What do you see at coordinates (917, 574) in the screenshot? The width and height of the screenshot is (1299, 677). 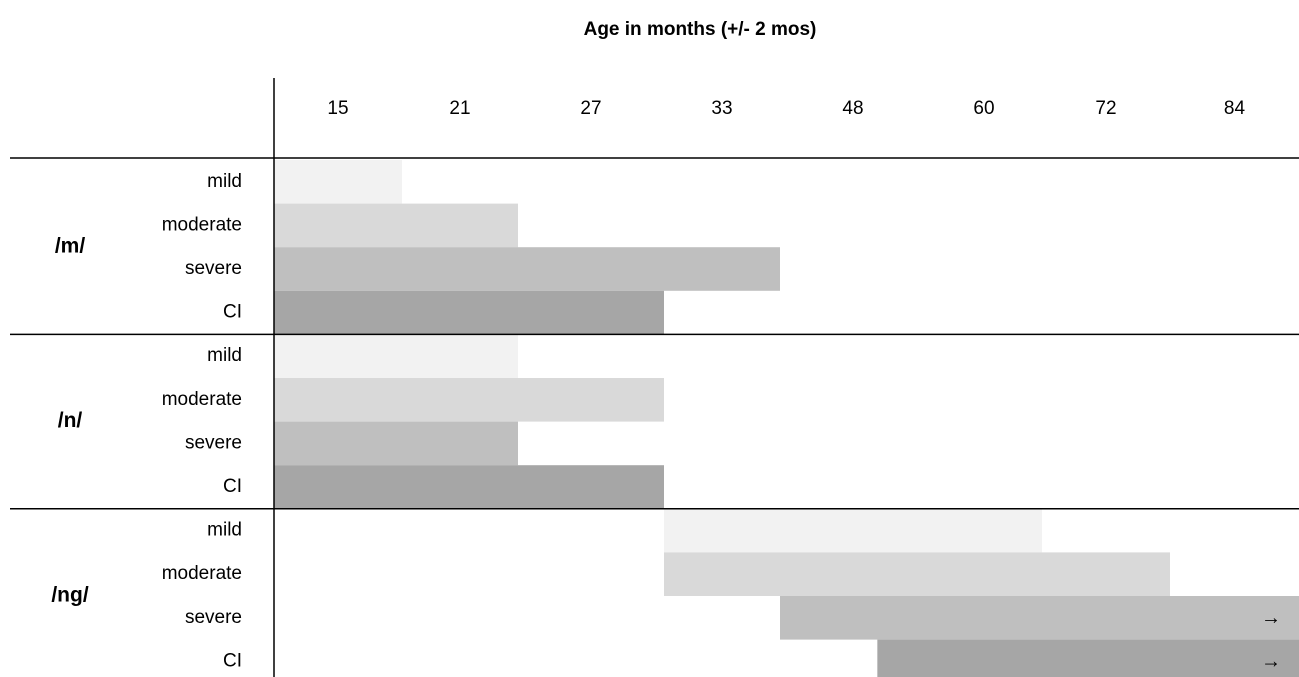 I see `bar-ng-moderate` at bounding box center [917, 574].